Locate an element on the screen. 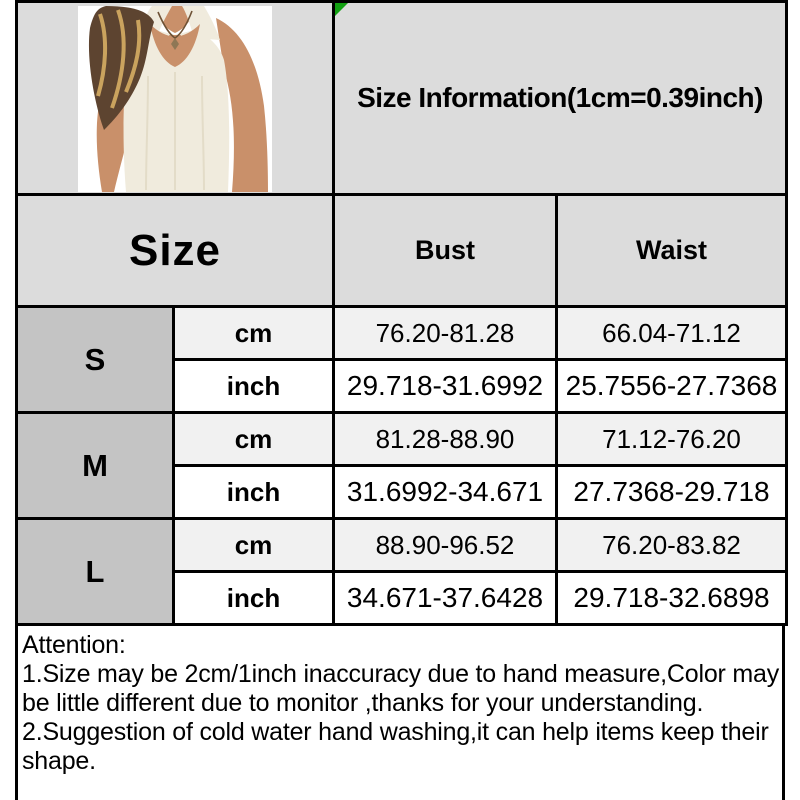 The width and height of the screenshot is (800, 800). table-row-m-cm: M cm 81.28-88.90 71.12-76.20 is located at coordinates (402, 465).